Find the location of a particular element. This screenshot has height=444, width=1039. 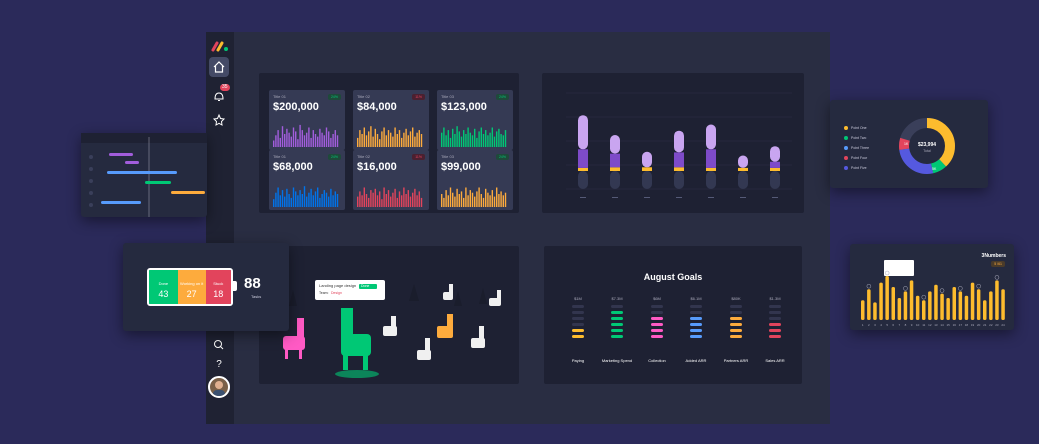

goal-column: $6.1M Added ARR is located at coordinates (696, 329).